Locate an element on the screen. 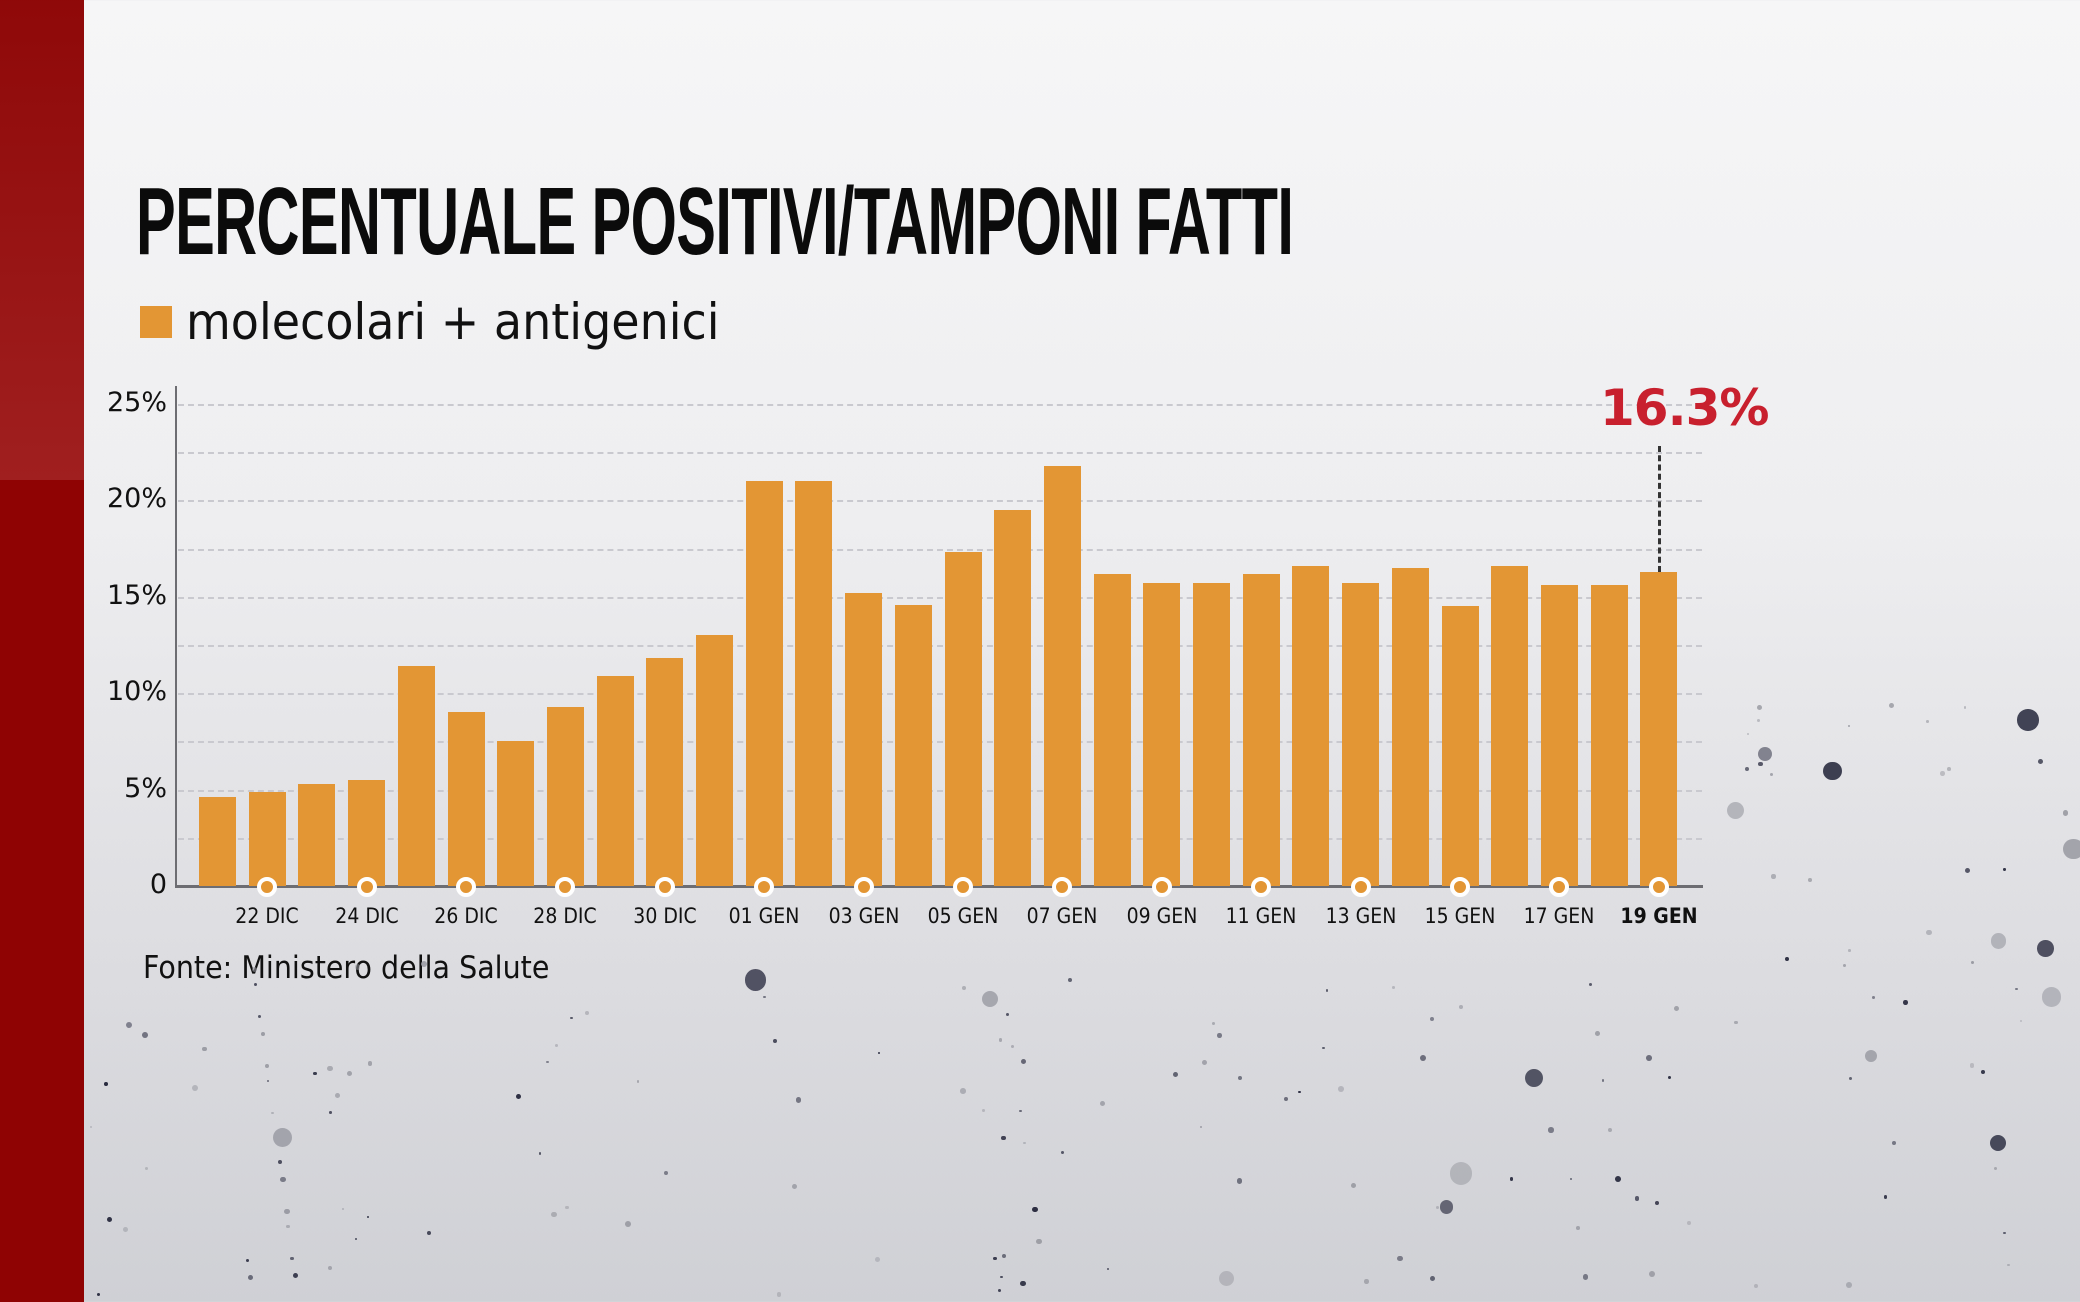 Image resolution: width=2080 pixels, height=1302 pixels. annotation-leader-line is located at coordinates (1659, 509).